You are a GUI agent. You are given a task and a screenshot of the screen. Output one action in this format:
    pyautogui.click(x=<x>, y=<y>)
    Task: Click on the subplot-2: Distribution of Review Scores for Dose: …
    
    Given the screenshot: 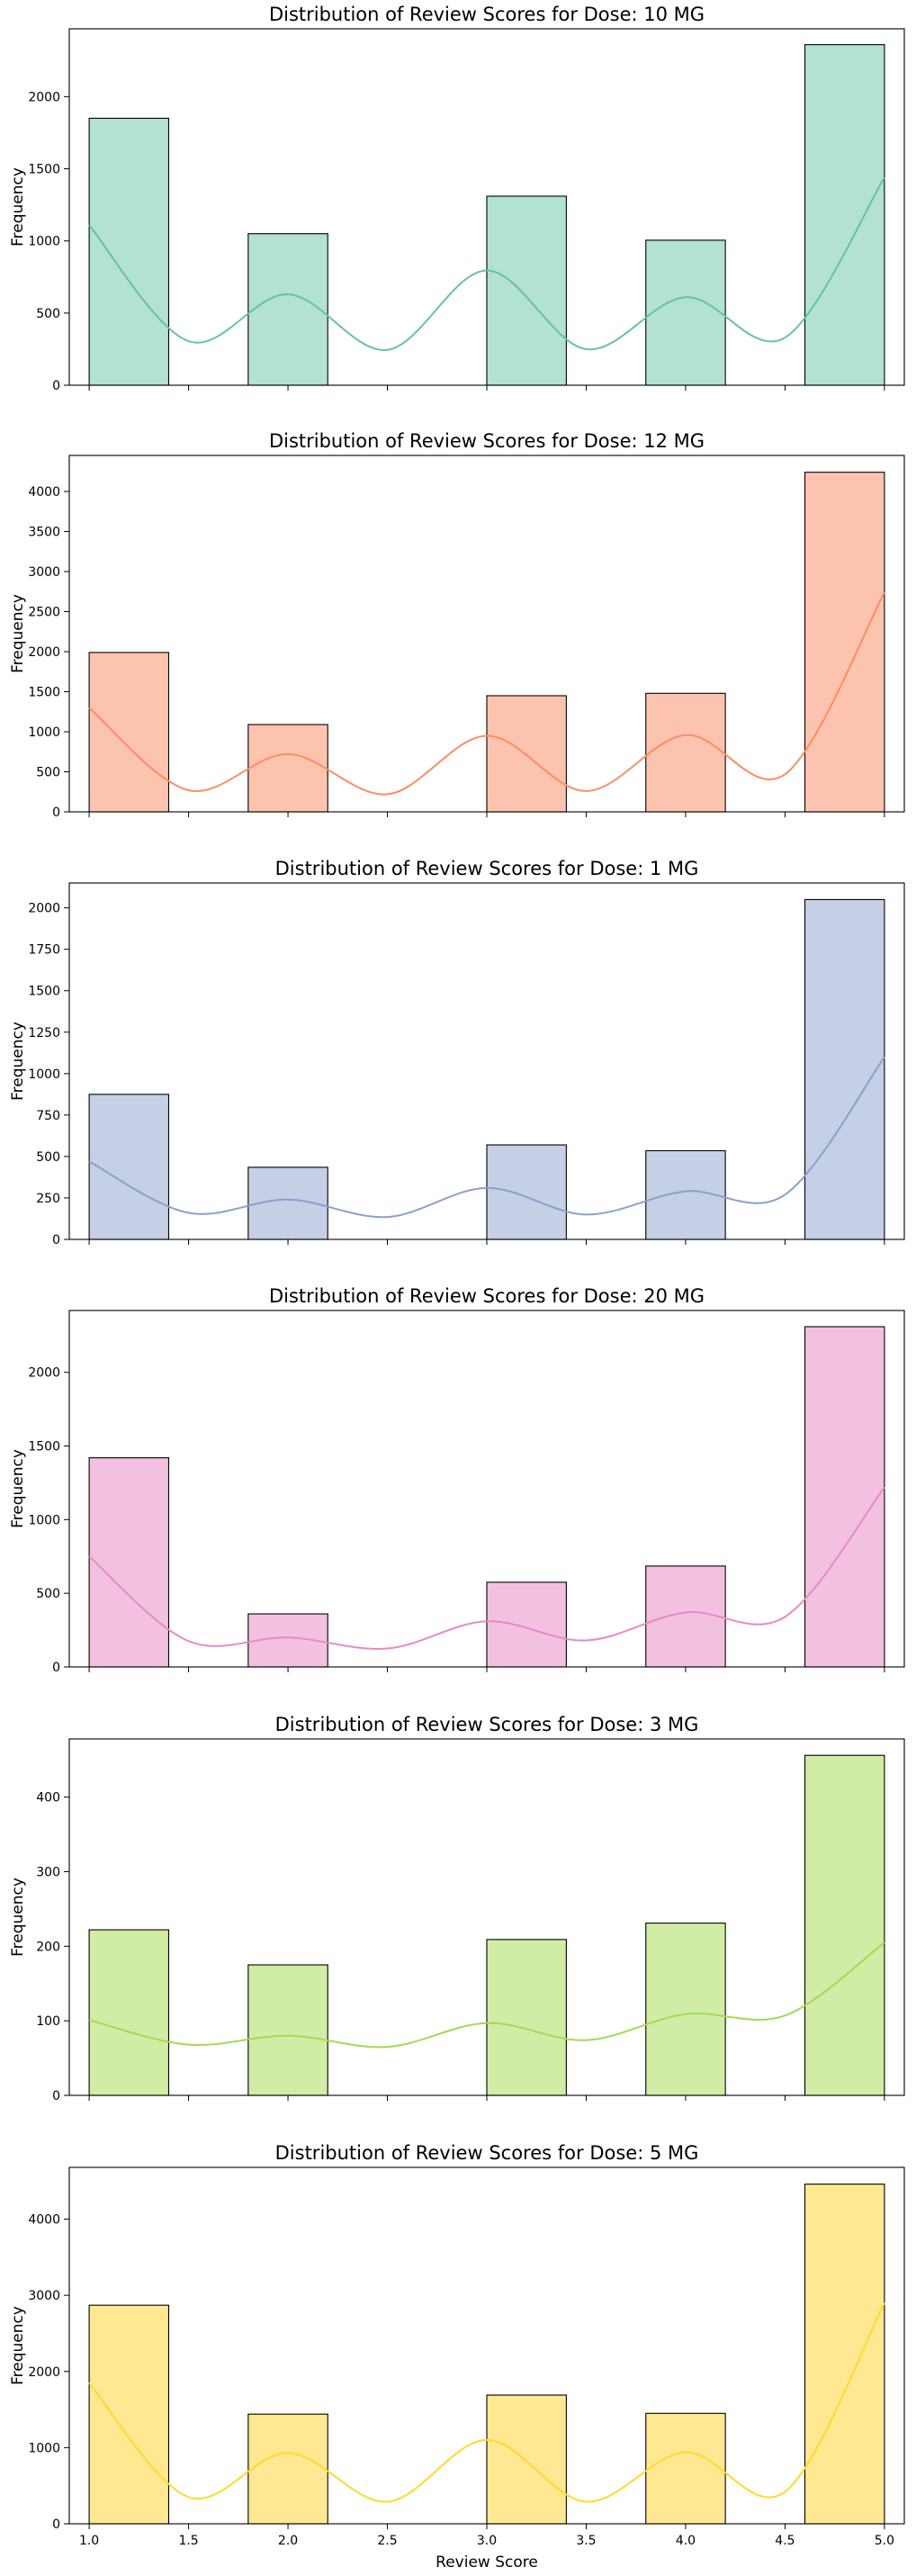 What is the action you would take?
    pyautogui.click(x=457, y=625)
    